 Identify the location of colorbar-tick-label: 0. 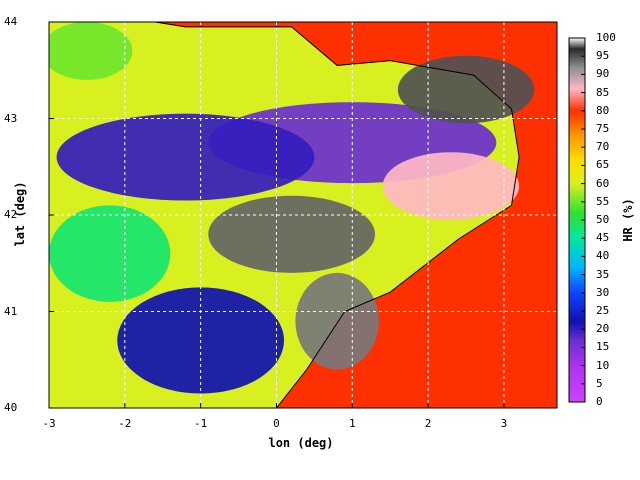
(599, 401).